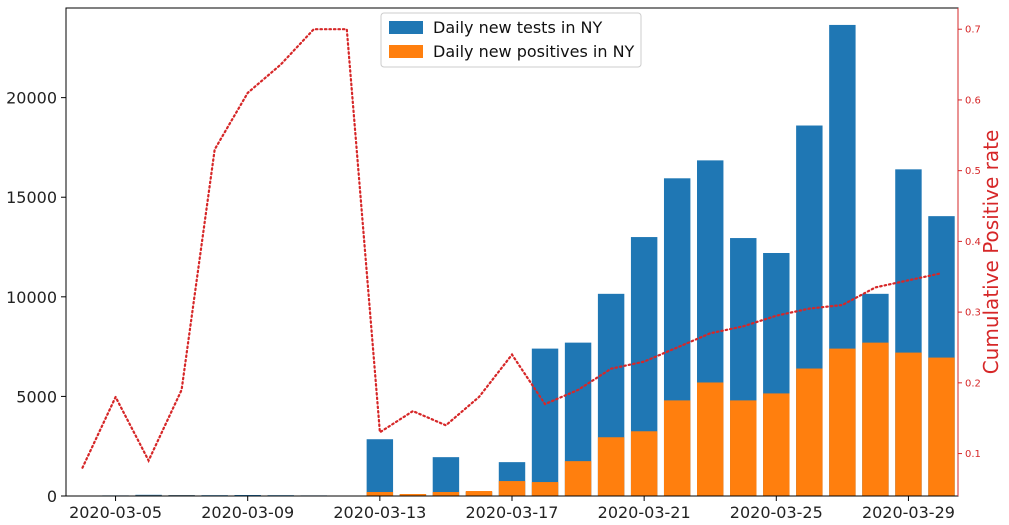  I want to click on left-tick-label: 15000, so click(31, 197).